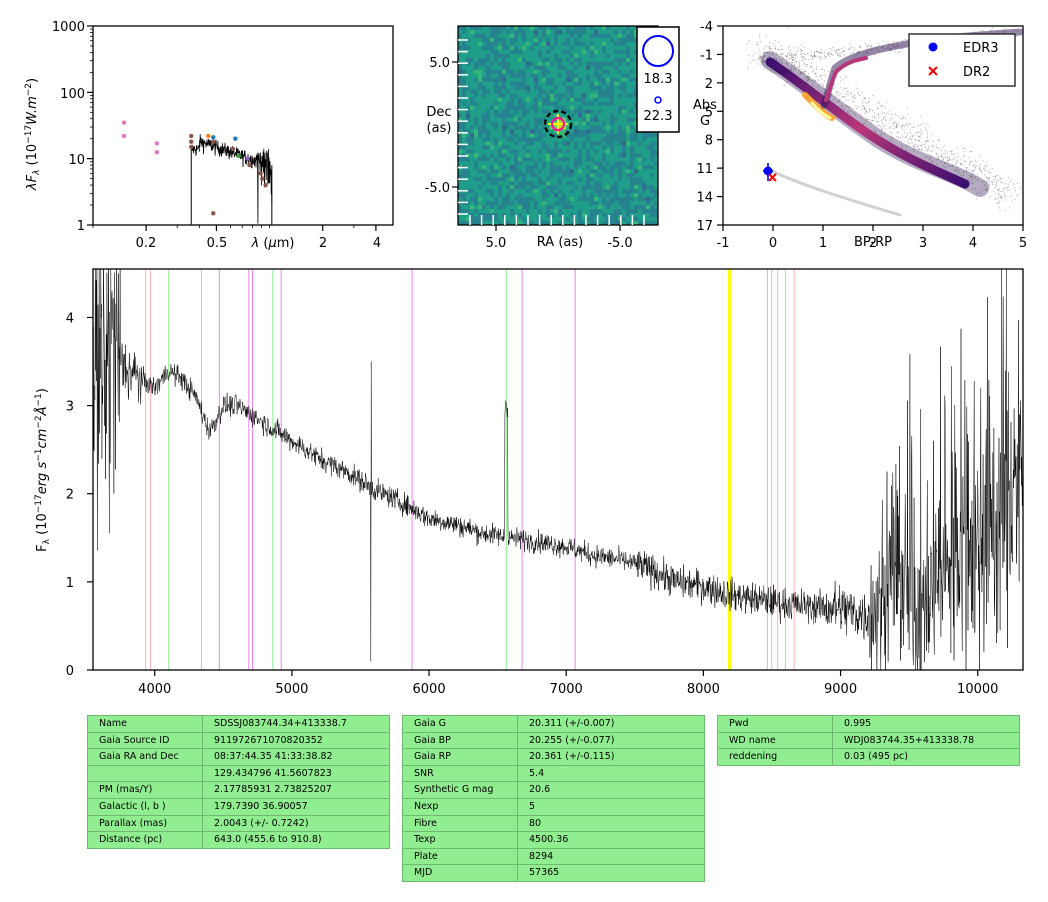 The image size is (1048, 902). I want to click on hrd-ytick-label: -1, so click(706, 55).